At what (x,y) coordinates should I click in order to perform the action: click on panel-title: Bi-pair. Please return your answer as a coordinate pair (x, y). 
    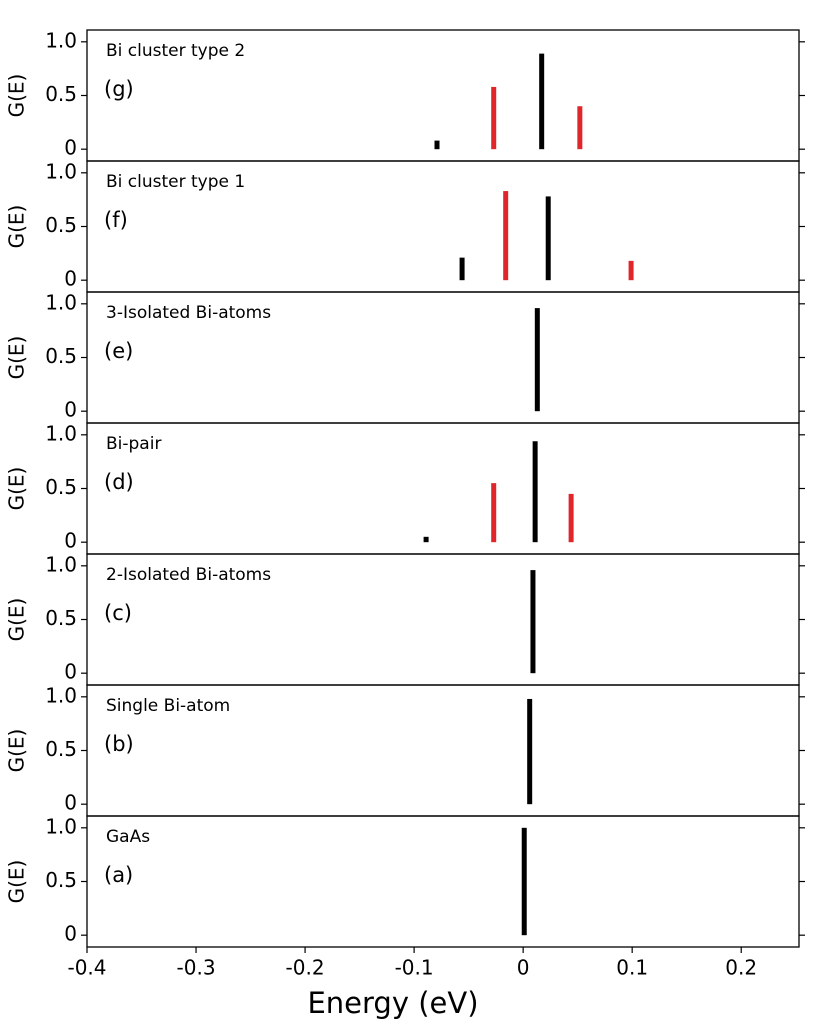
    Looking at the image, I should click on (133, 444).